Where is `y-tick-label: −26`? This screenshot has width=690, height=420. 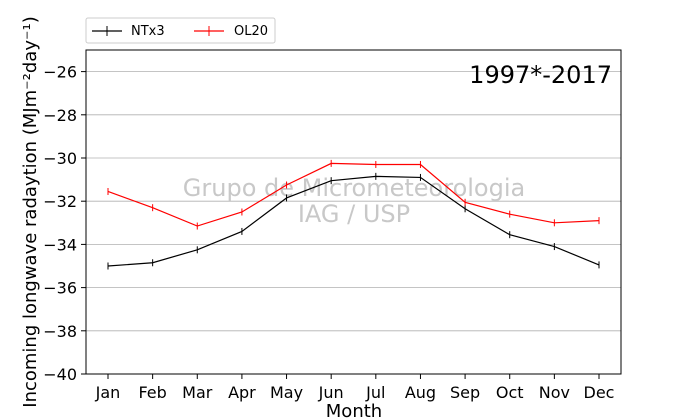
y-tick-label: −26 is located at coordinates (60, 72).